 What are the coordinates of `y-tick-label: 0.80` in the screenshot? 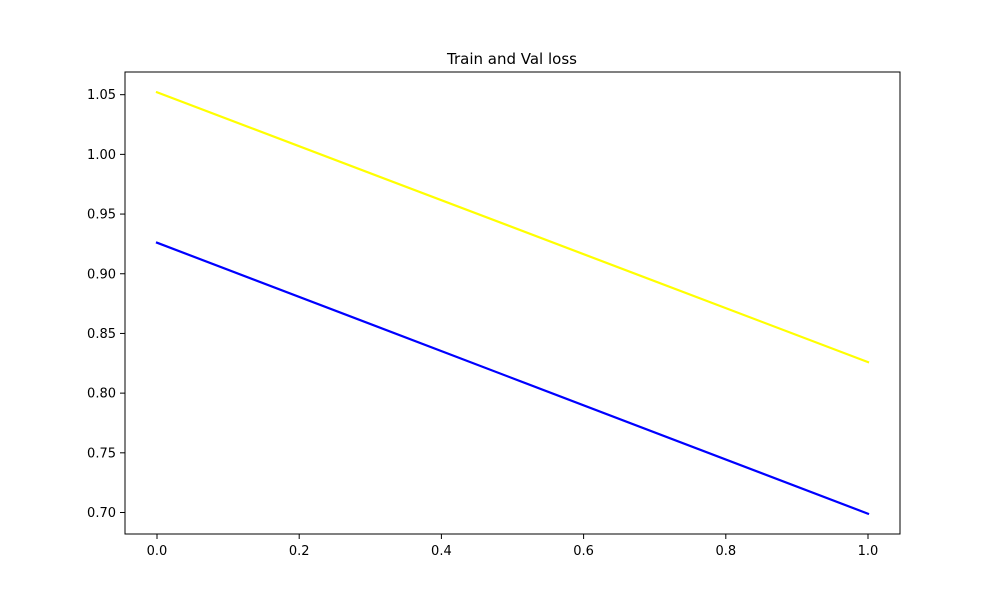 It's located at (101, 394).